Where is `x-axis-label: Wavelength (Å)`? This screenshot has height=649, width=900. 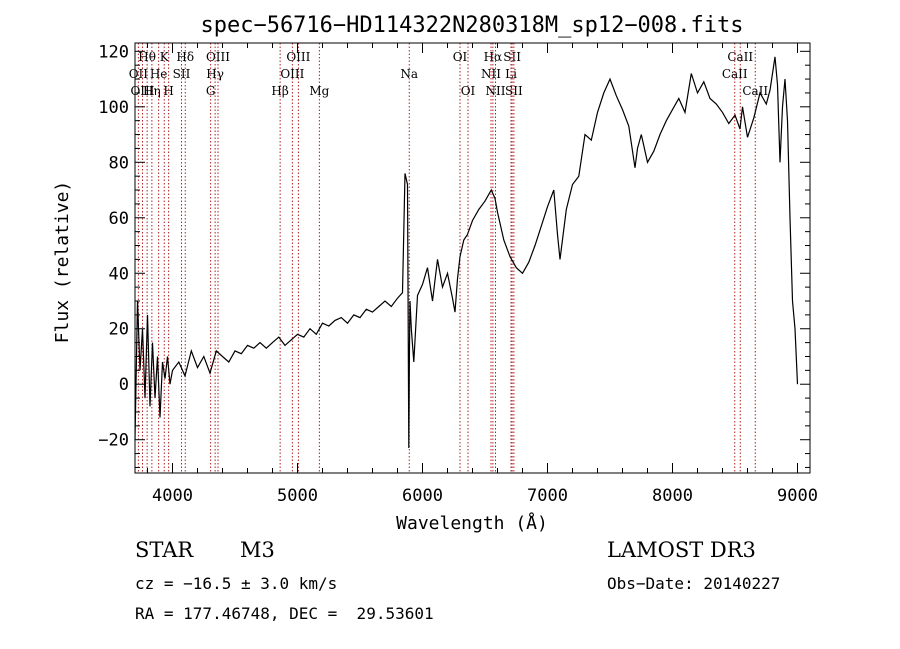 x-axis-label: Wavelength (Å) is located at coordinates (472, 523).